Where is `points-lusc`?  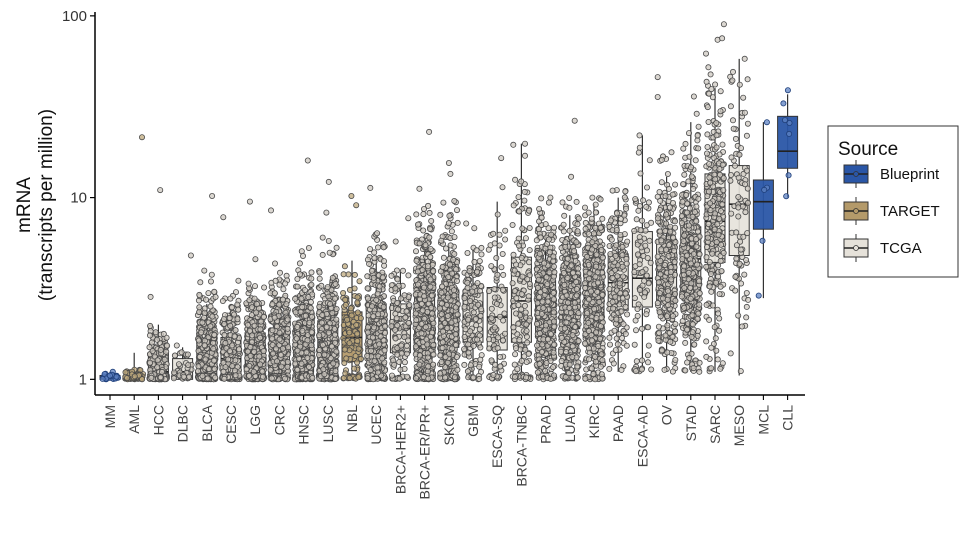
points-lusc is located at coordinates (327, 280).